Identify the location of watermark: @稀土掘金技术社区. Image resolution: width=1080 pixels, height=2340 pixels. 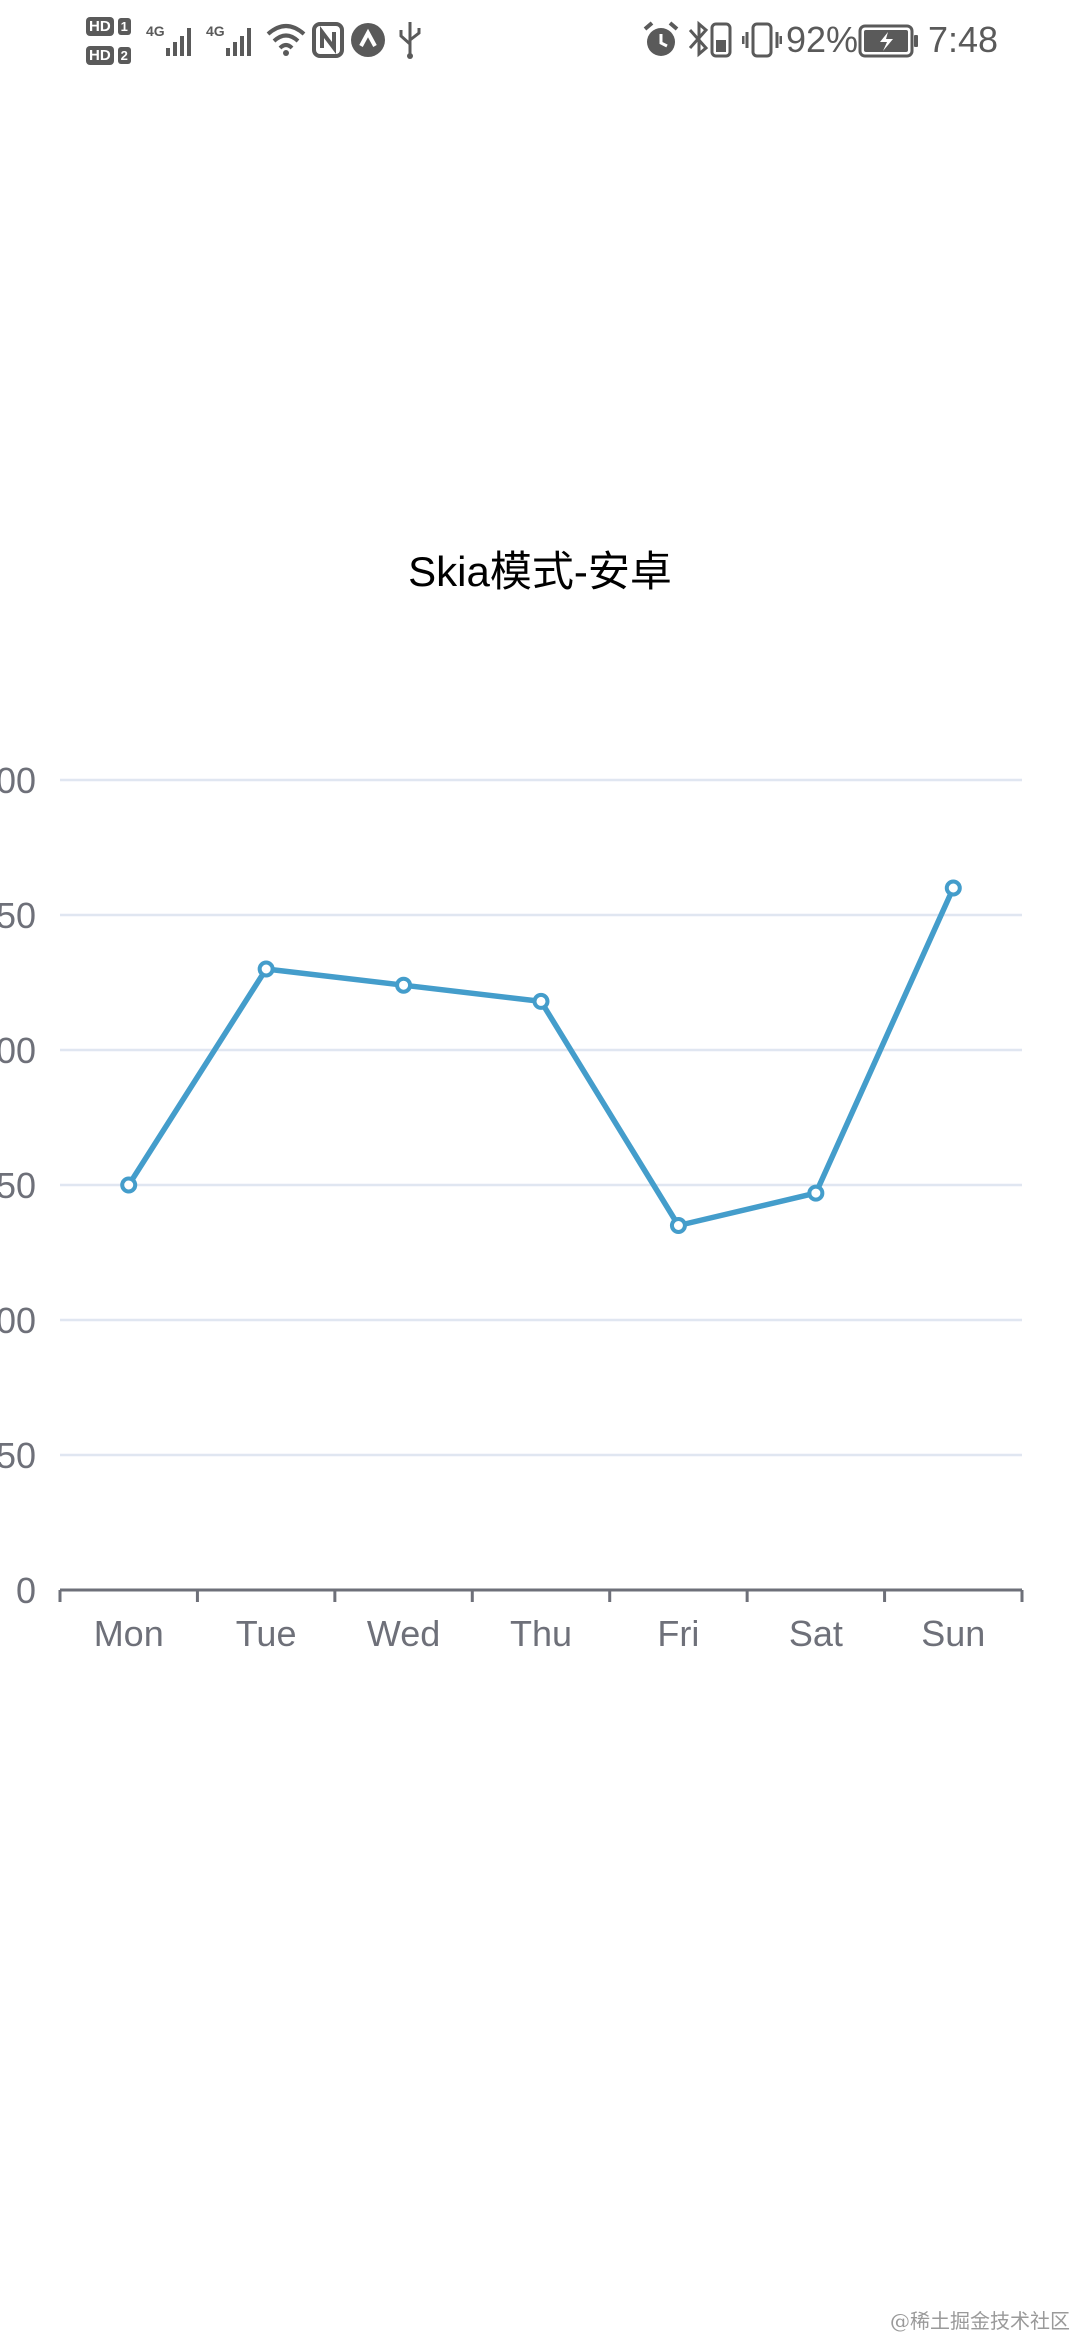
(980, 2321).